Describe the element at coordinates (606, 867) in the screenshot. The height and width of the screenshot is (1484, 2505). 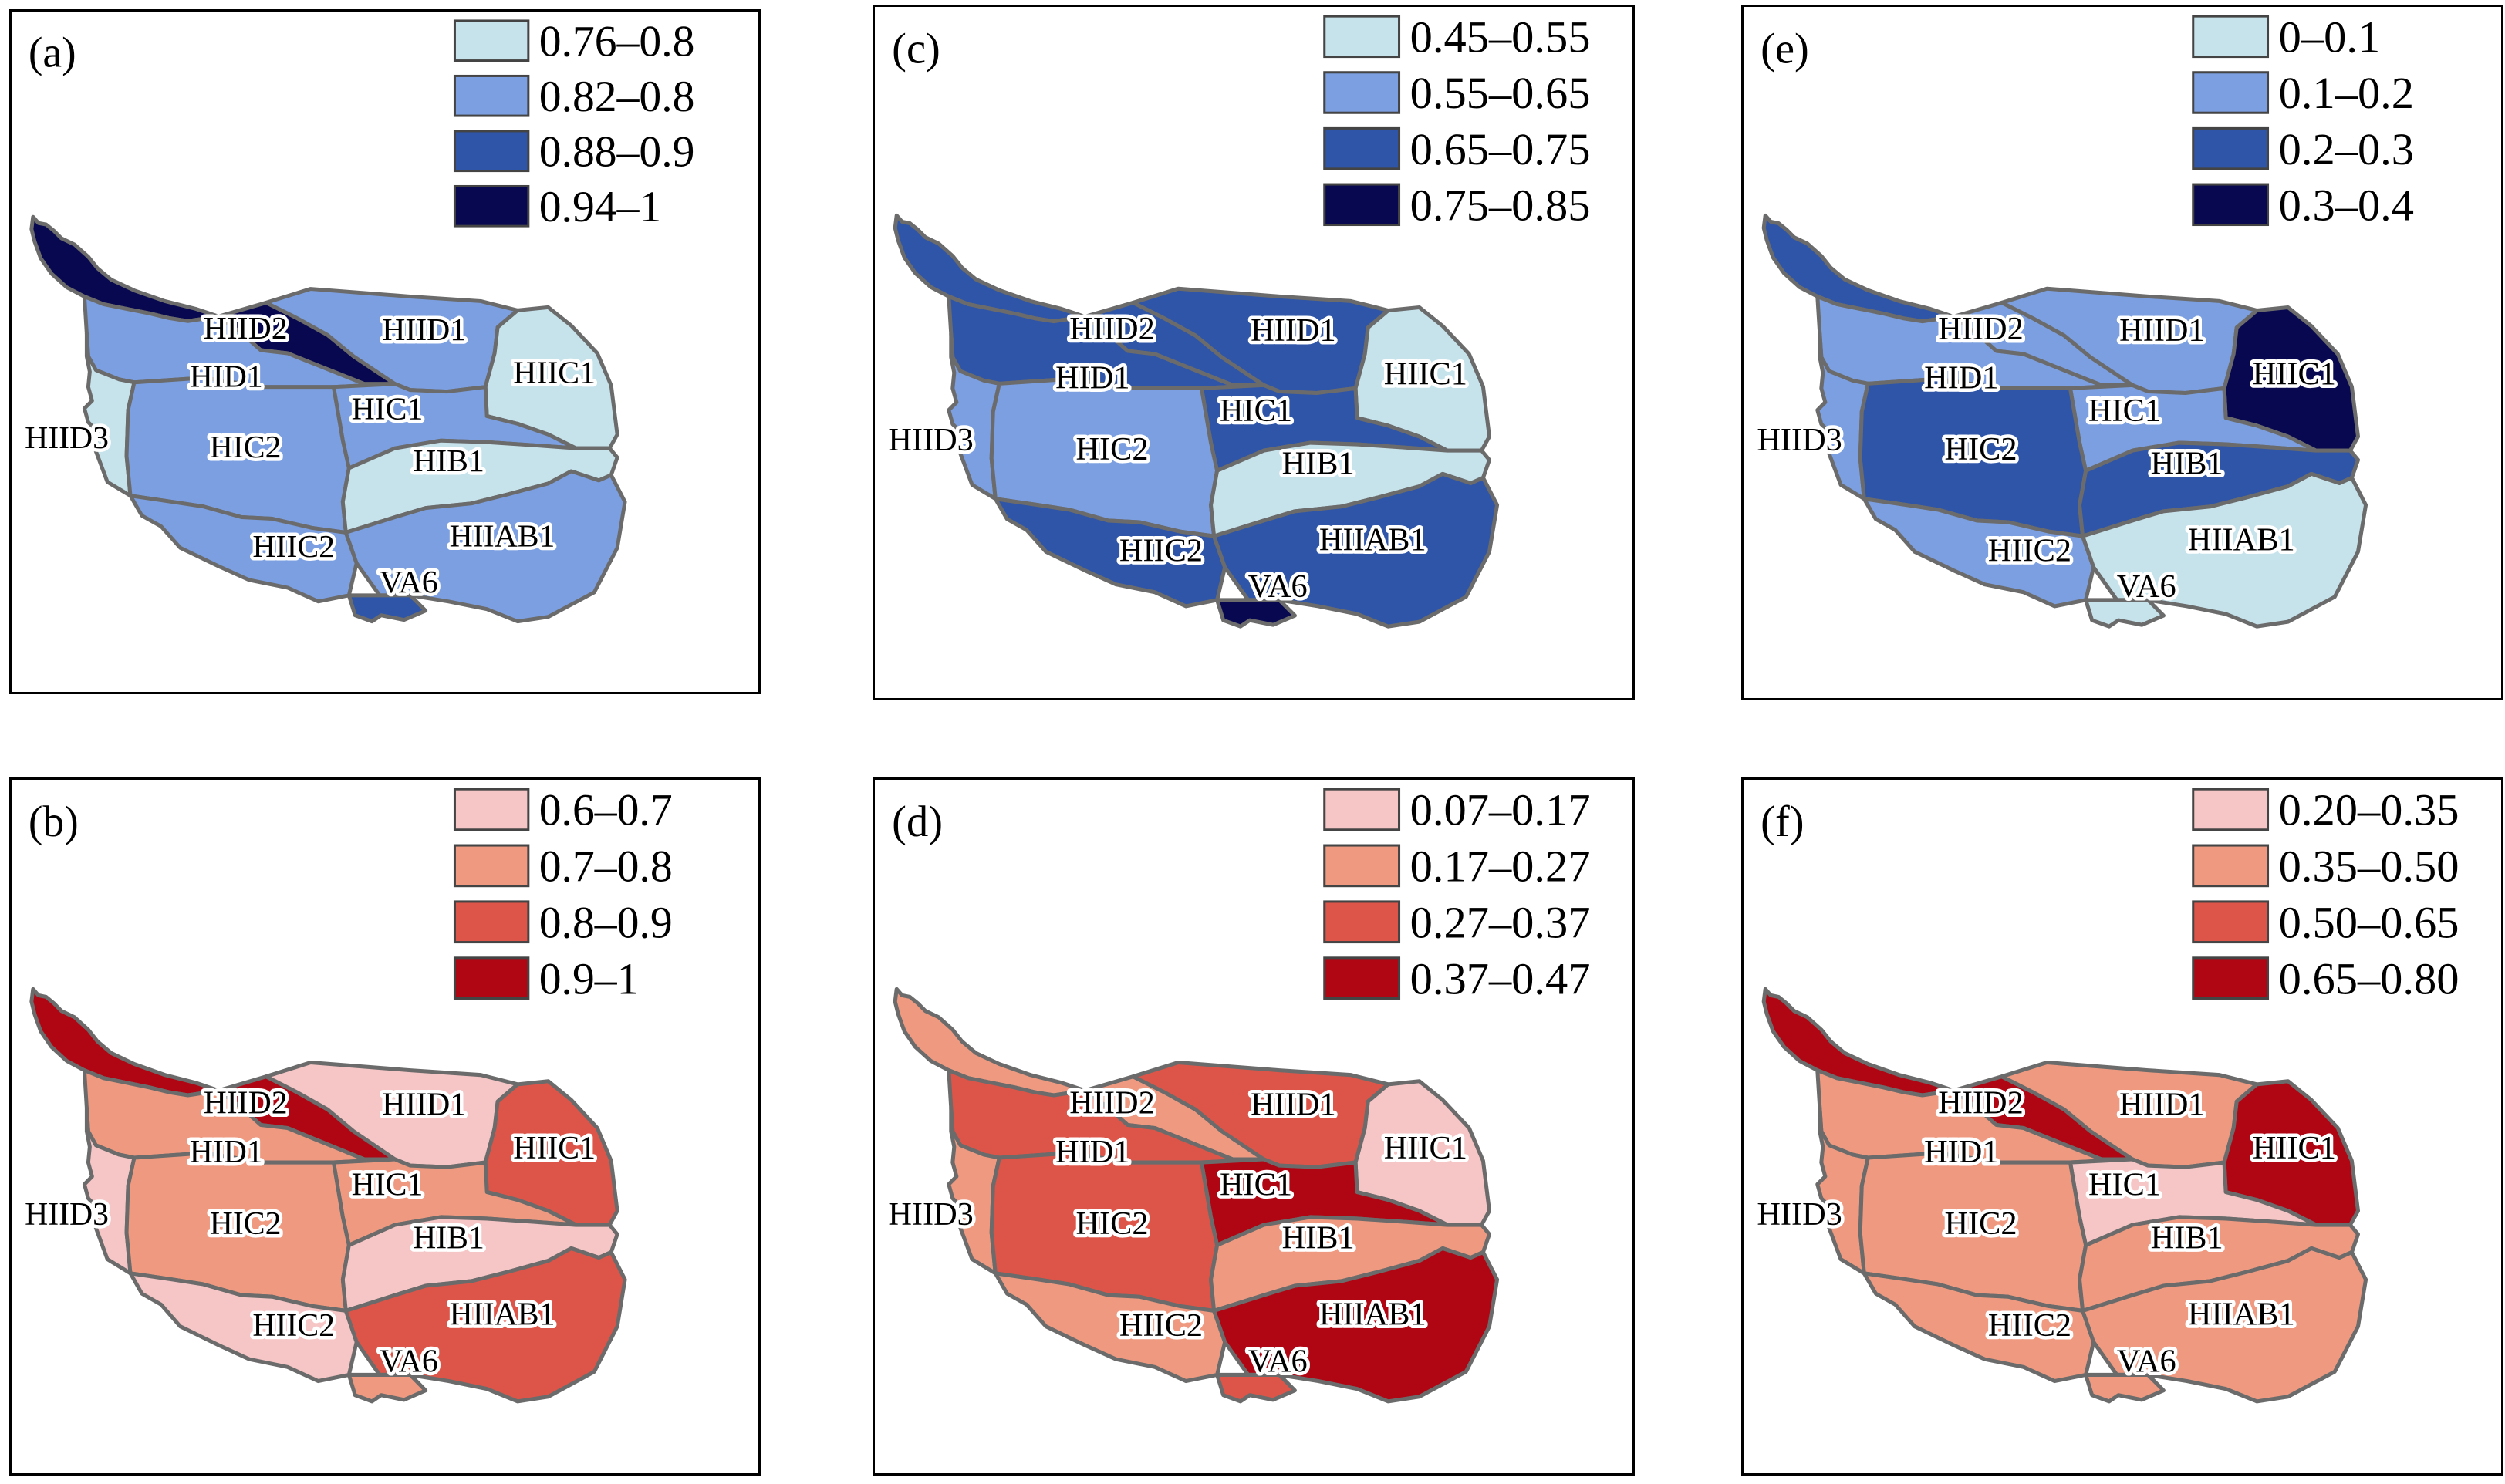
I see `legend-label: 0.7–0.8` at that location.